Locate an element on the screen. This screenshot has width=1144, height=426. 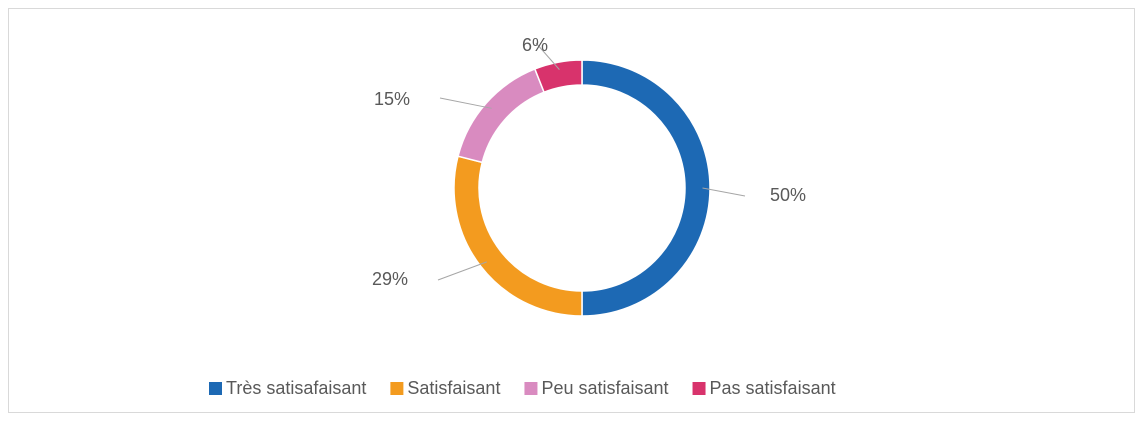
data-label: 15% is located at coordinates (392, 99).